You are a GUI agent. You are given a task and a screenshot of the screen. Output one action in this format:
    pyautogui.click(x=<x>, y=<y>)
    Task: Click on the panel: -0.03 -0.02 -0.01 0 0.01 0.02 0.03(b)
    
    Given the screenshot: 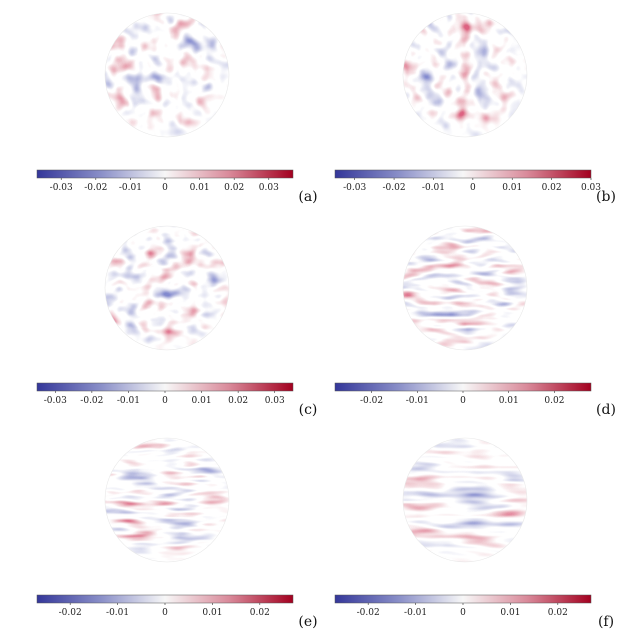 What is the action you would take?
    pyautogui.click(x=475, y=108)
    